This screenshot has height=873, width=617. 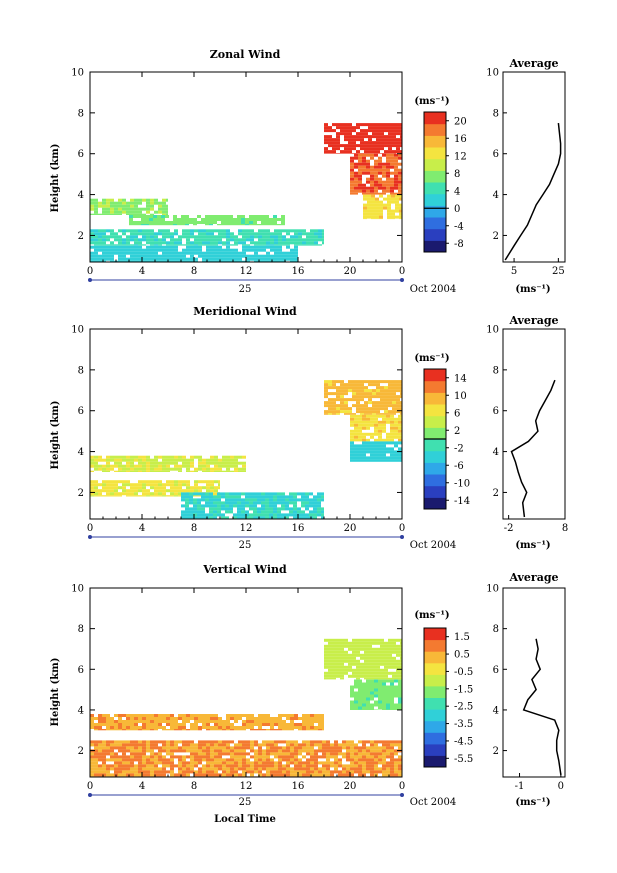 What do you see at coordinates (81, 670) in the screenshot?
I see `y-tick-label: 6` at bounding box center [81, 670].